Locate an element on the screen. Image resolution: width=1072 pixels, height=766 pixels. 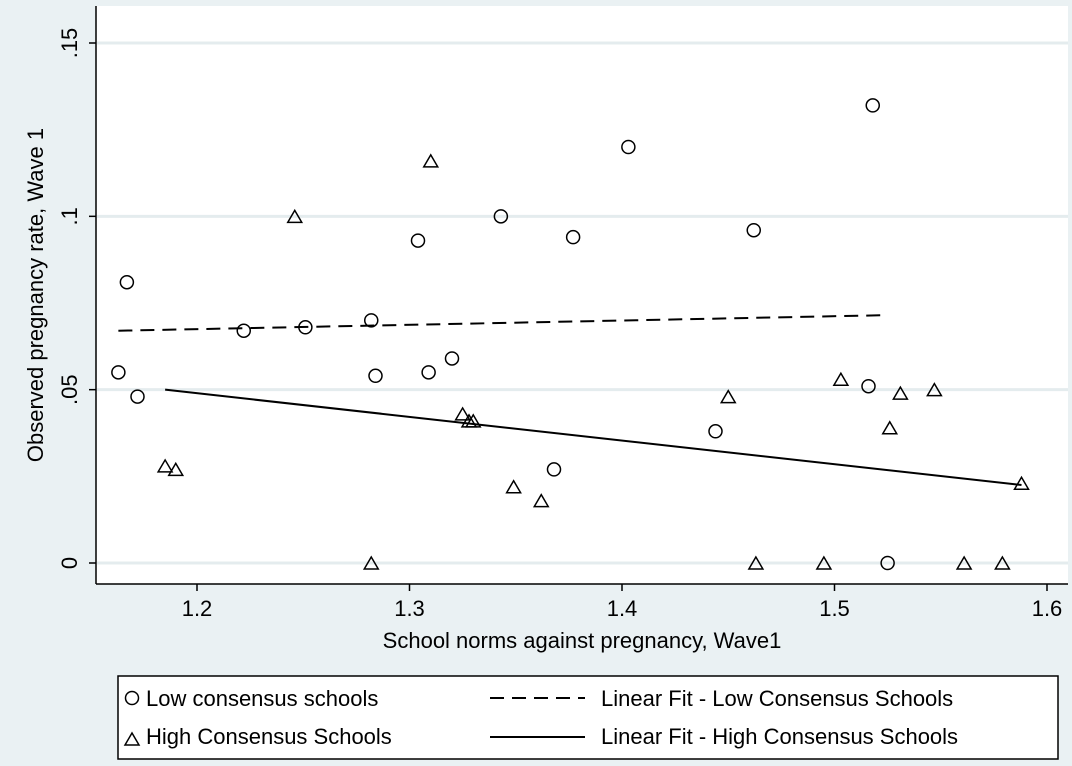
legend-box is located at coordinates (588, 717).